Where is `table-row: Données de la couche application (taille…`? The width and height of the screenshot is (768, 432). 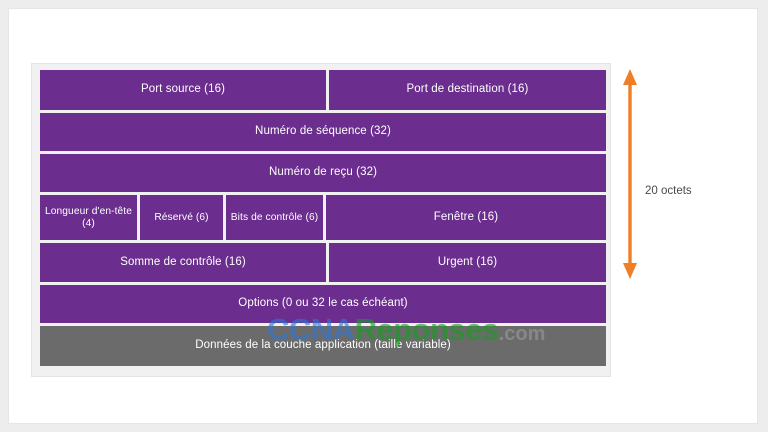 table-row: Données de la couche application (taille… is located at coordinates (323, 346).